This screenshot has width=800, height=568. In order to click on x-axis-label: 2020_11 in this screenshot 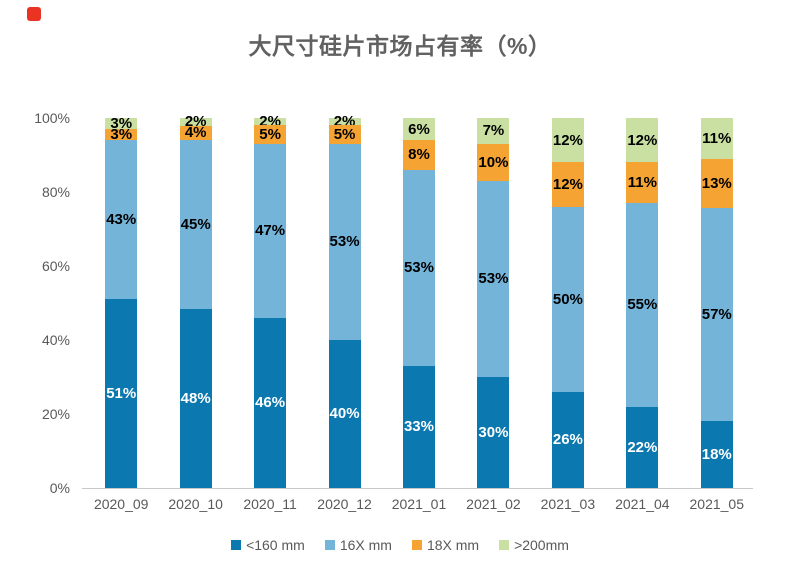, I will do `click(270, 504)`.